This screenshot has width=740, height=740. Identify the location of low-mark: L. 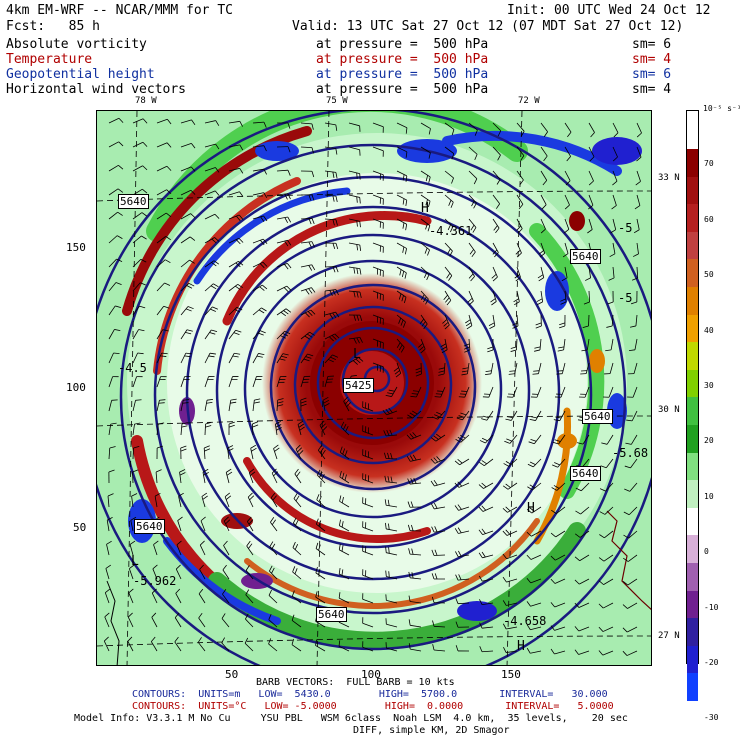
(135, 561).